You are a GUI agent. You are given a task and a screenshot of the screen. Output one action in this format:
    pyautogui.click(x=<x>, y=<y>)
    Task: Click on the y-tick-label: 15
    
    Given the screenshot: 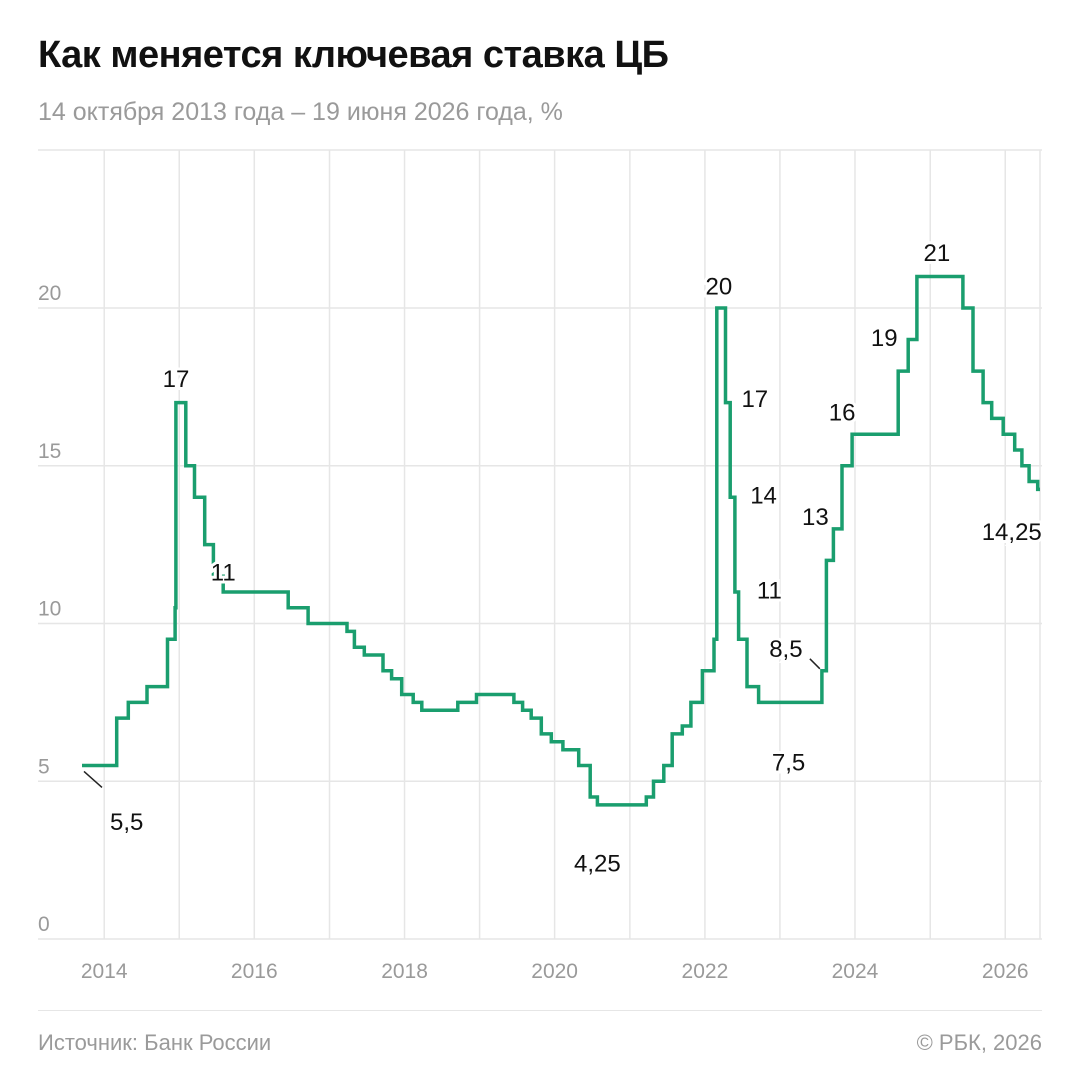 What is the action you would take?
    pyautogui.click(x=49, y=451)
    